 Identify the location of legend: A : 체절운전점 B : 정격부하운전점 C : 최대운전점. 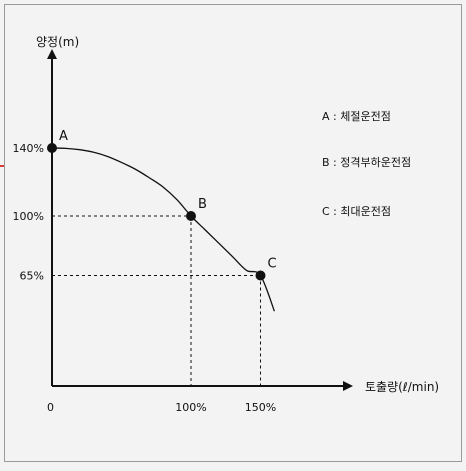
(366, 164).